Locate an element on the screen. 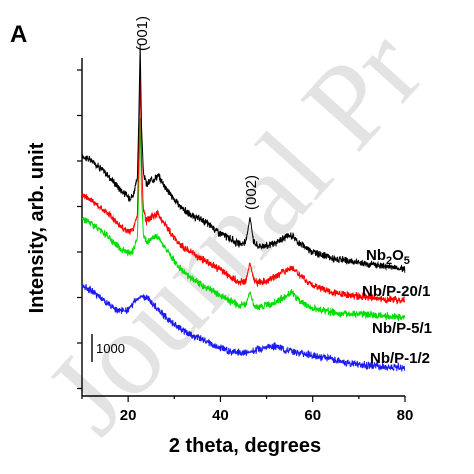 This screenshot has width=474, height=474. x-tick-marks: 20 40 60 80 is located at coordinates (247, 410).